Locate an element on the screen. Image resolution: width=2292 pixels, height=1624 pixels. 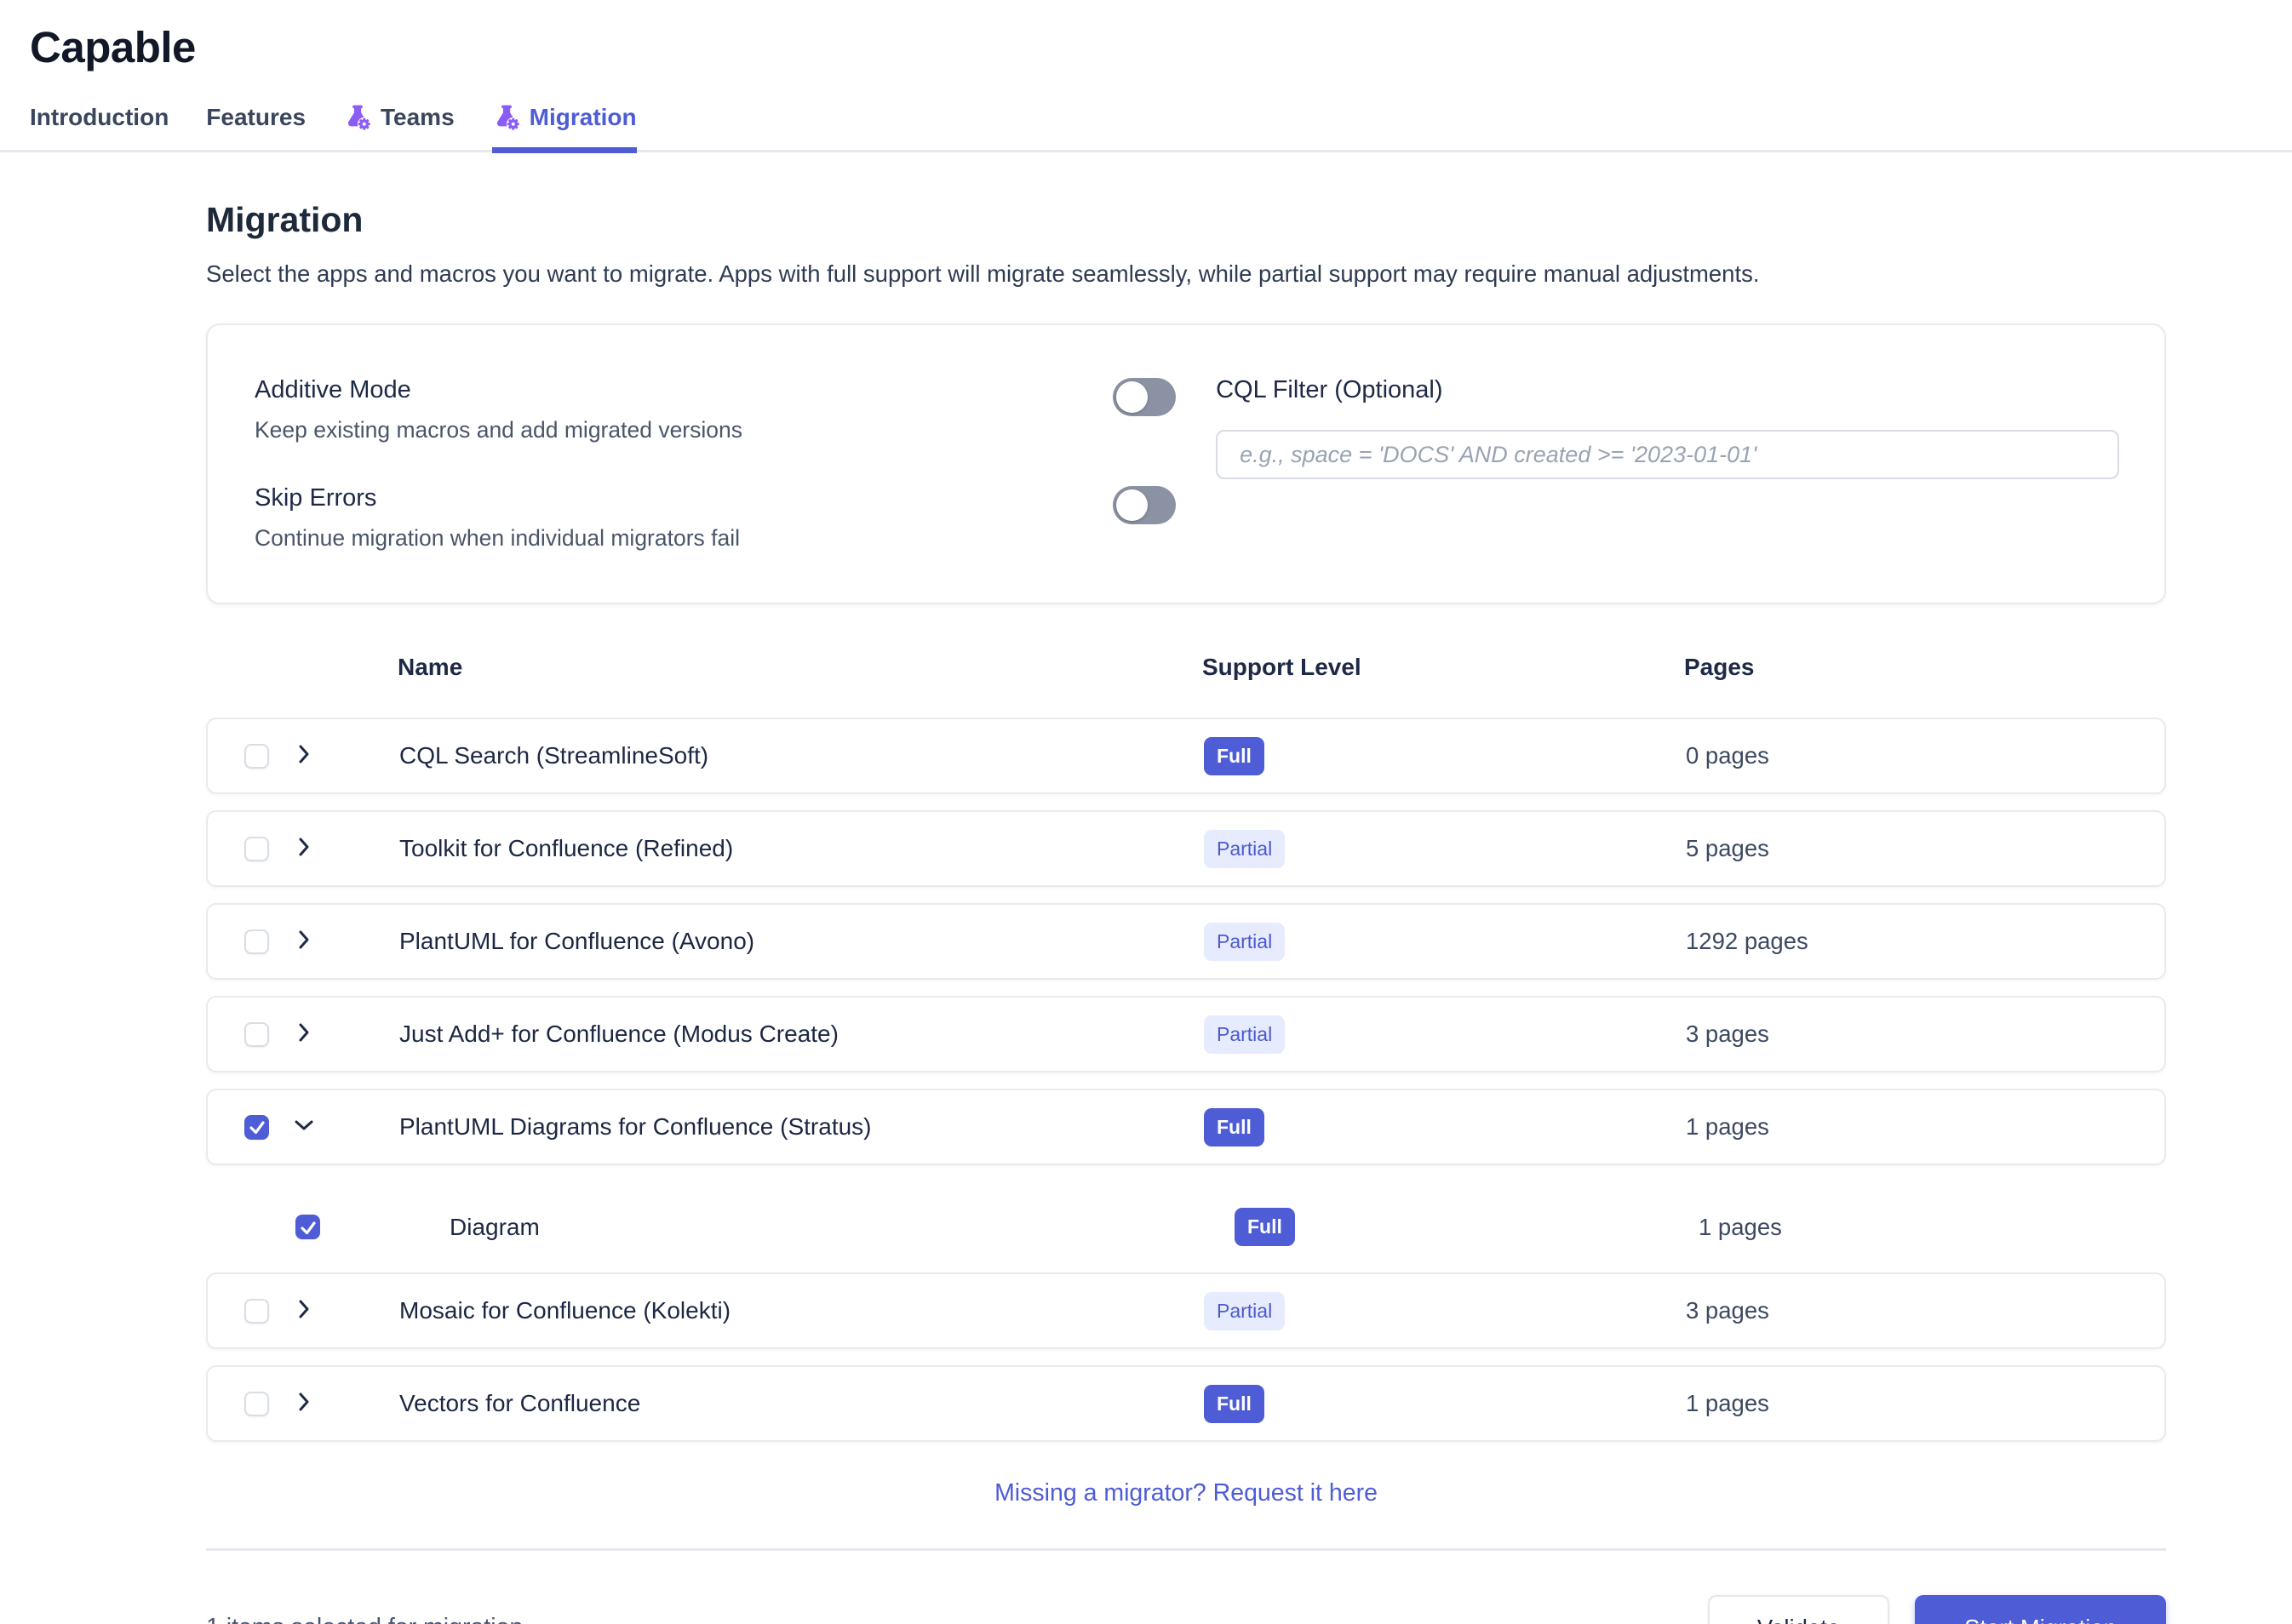
column-header-pages: Pages is located at coordinates (1719, 667).